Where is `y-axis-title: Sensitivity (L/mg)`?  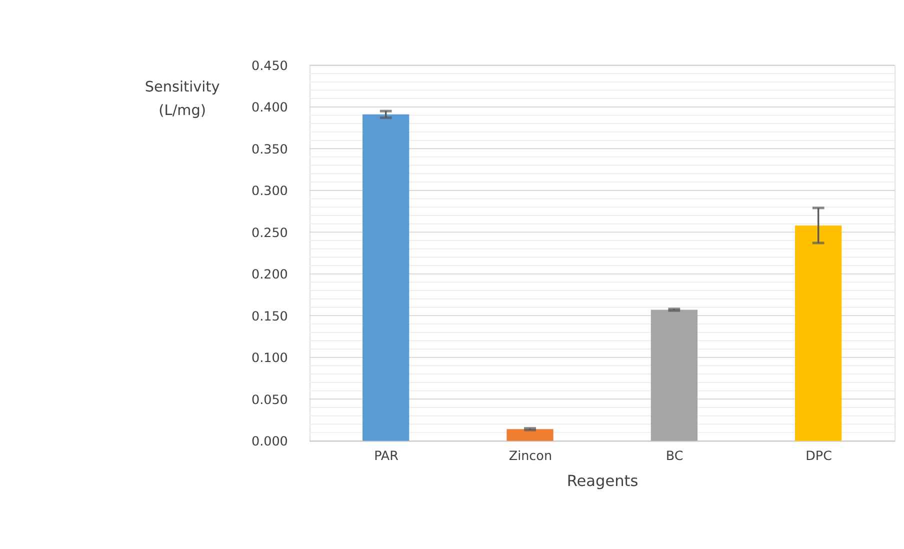
y-axis-title: Sensitivity (L/mg) is located at coordinates (182, 99).